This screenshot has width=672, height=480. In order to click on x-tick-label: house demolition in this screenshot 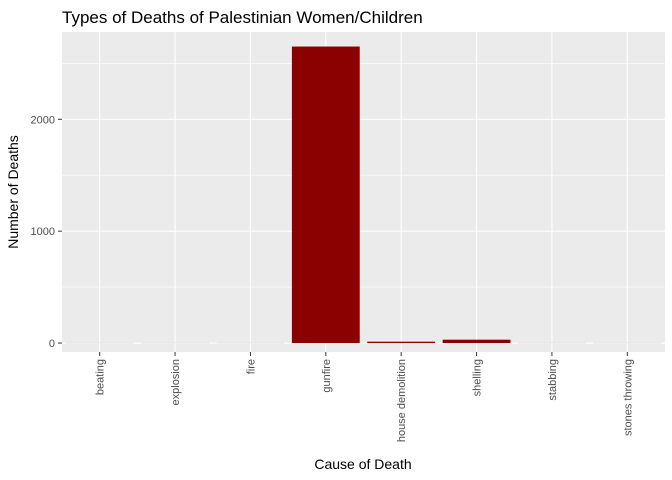, I will do `click(402, 400)`.